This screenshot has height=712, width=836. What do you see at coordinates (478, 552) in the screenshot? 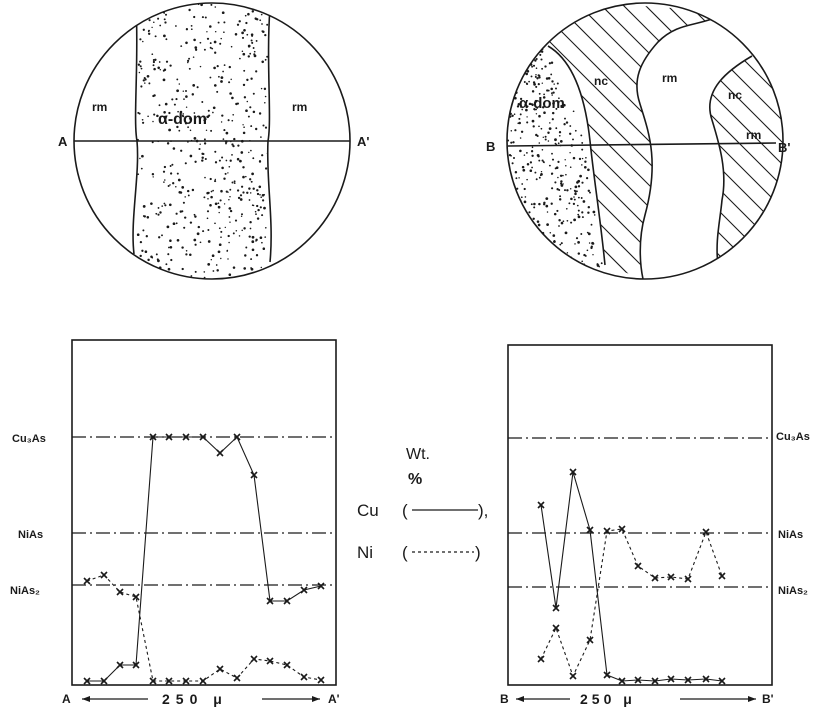
I see `legend-ni-paren-close: )` at bounding box center [478, 552].